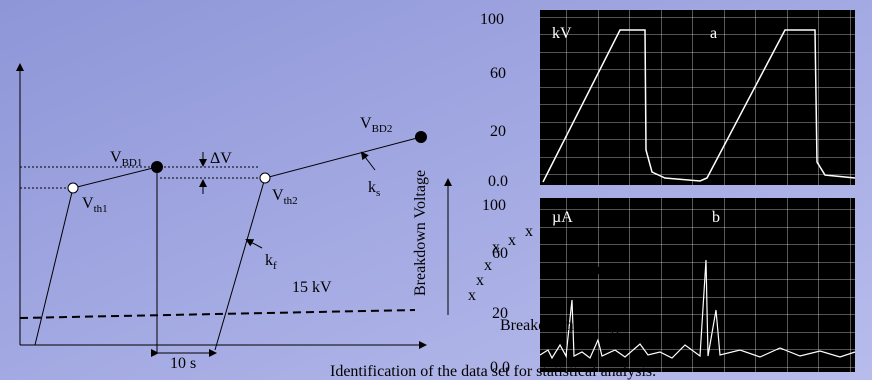 Image resolution: width=872 pixels, height=380 pixels. What do you see at coordinates (271, 262) in the screenshot?
I see `k-f: kf` at bounding box center [271, 262].